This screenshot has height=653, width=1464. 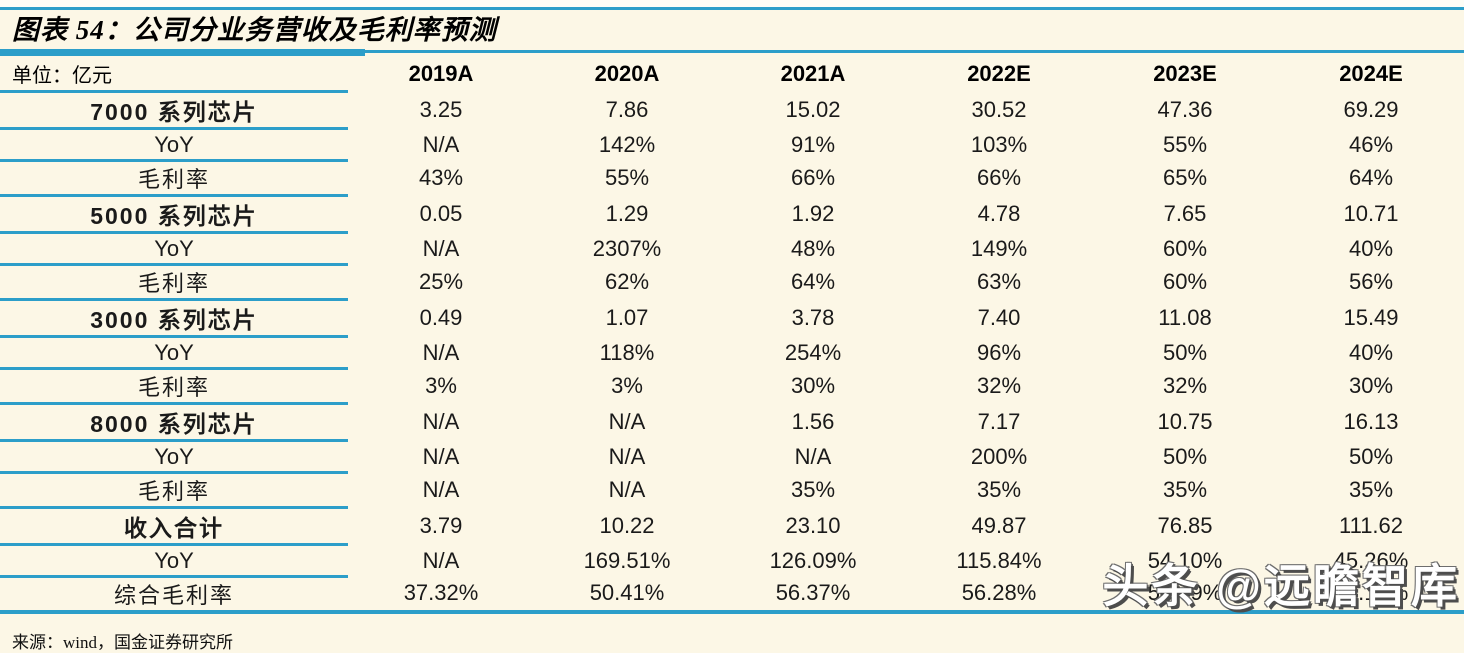 What do you see at coordinates (813, 213) in the screenshot?
I see `value-cell: 1.92` at bounding box center [813, 213].